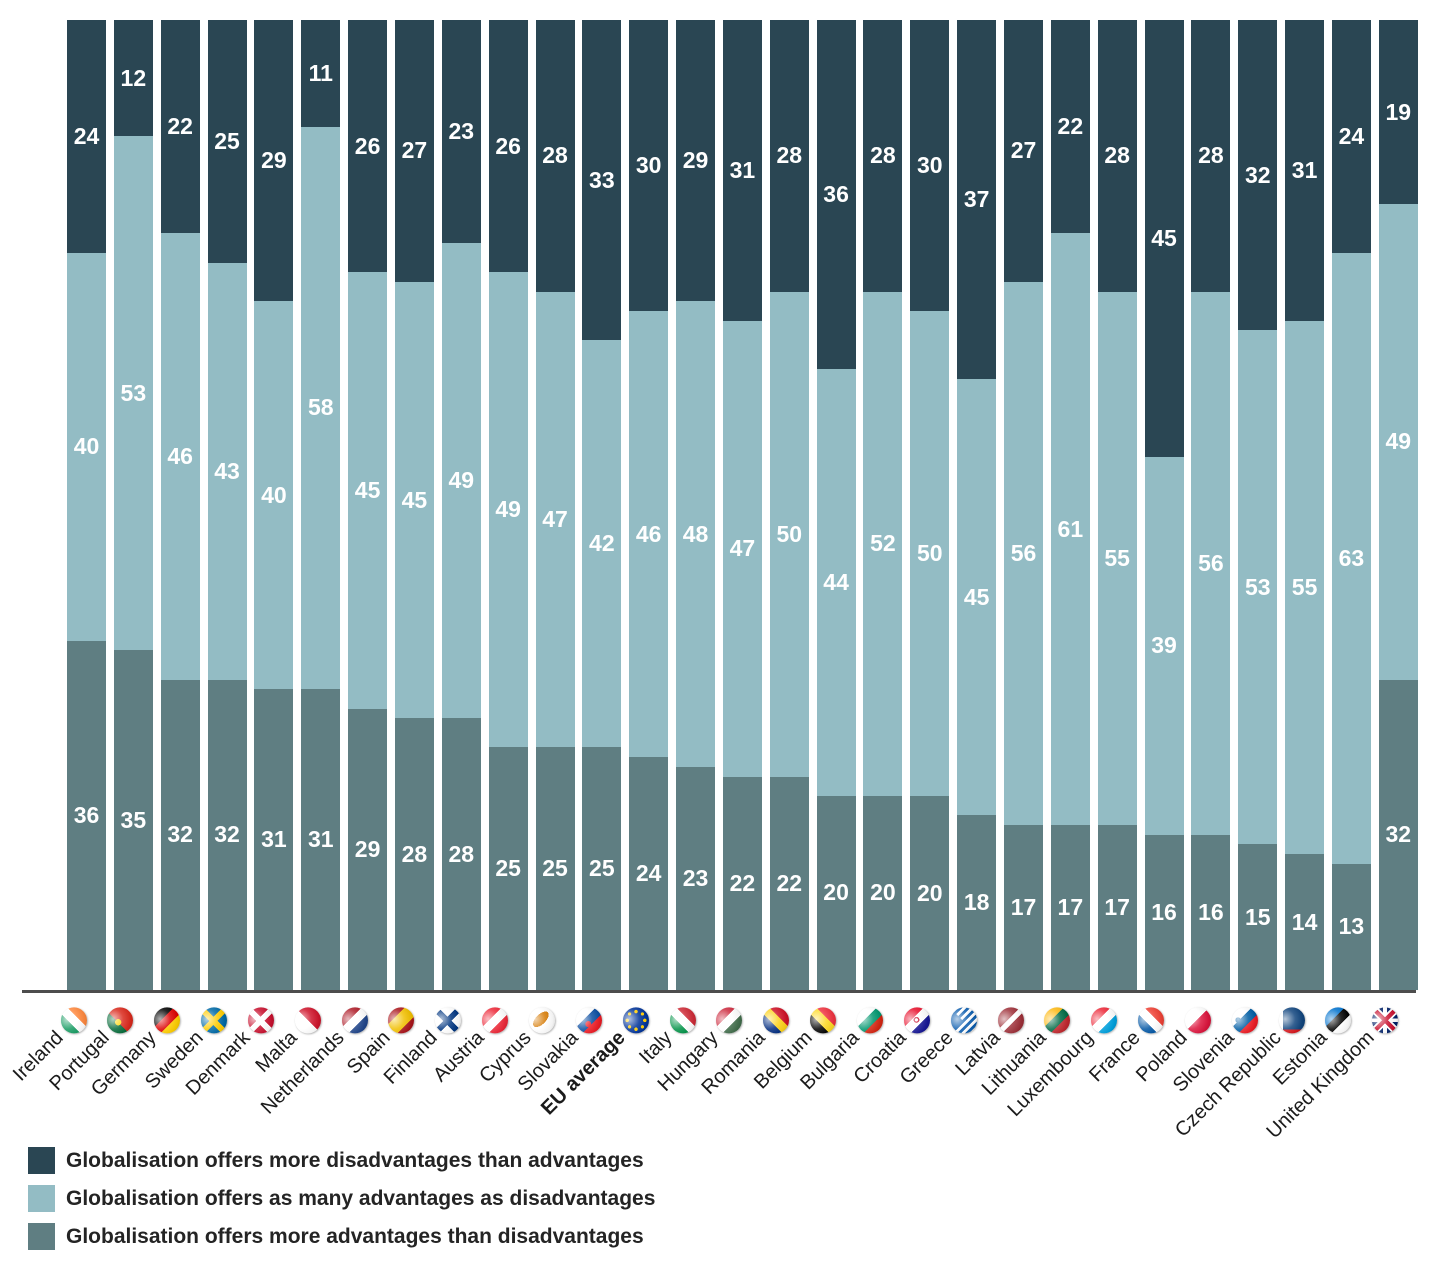  Describe the element at coordinates (964, 1020) in the screenshot. I see `greece-flag-icon` at that location.